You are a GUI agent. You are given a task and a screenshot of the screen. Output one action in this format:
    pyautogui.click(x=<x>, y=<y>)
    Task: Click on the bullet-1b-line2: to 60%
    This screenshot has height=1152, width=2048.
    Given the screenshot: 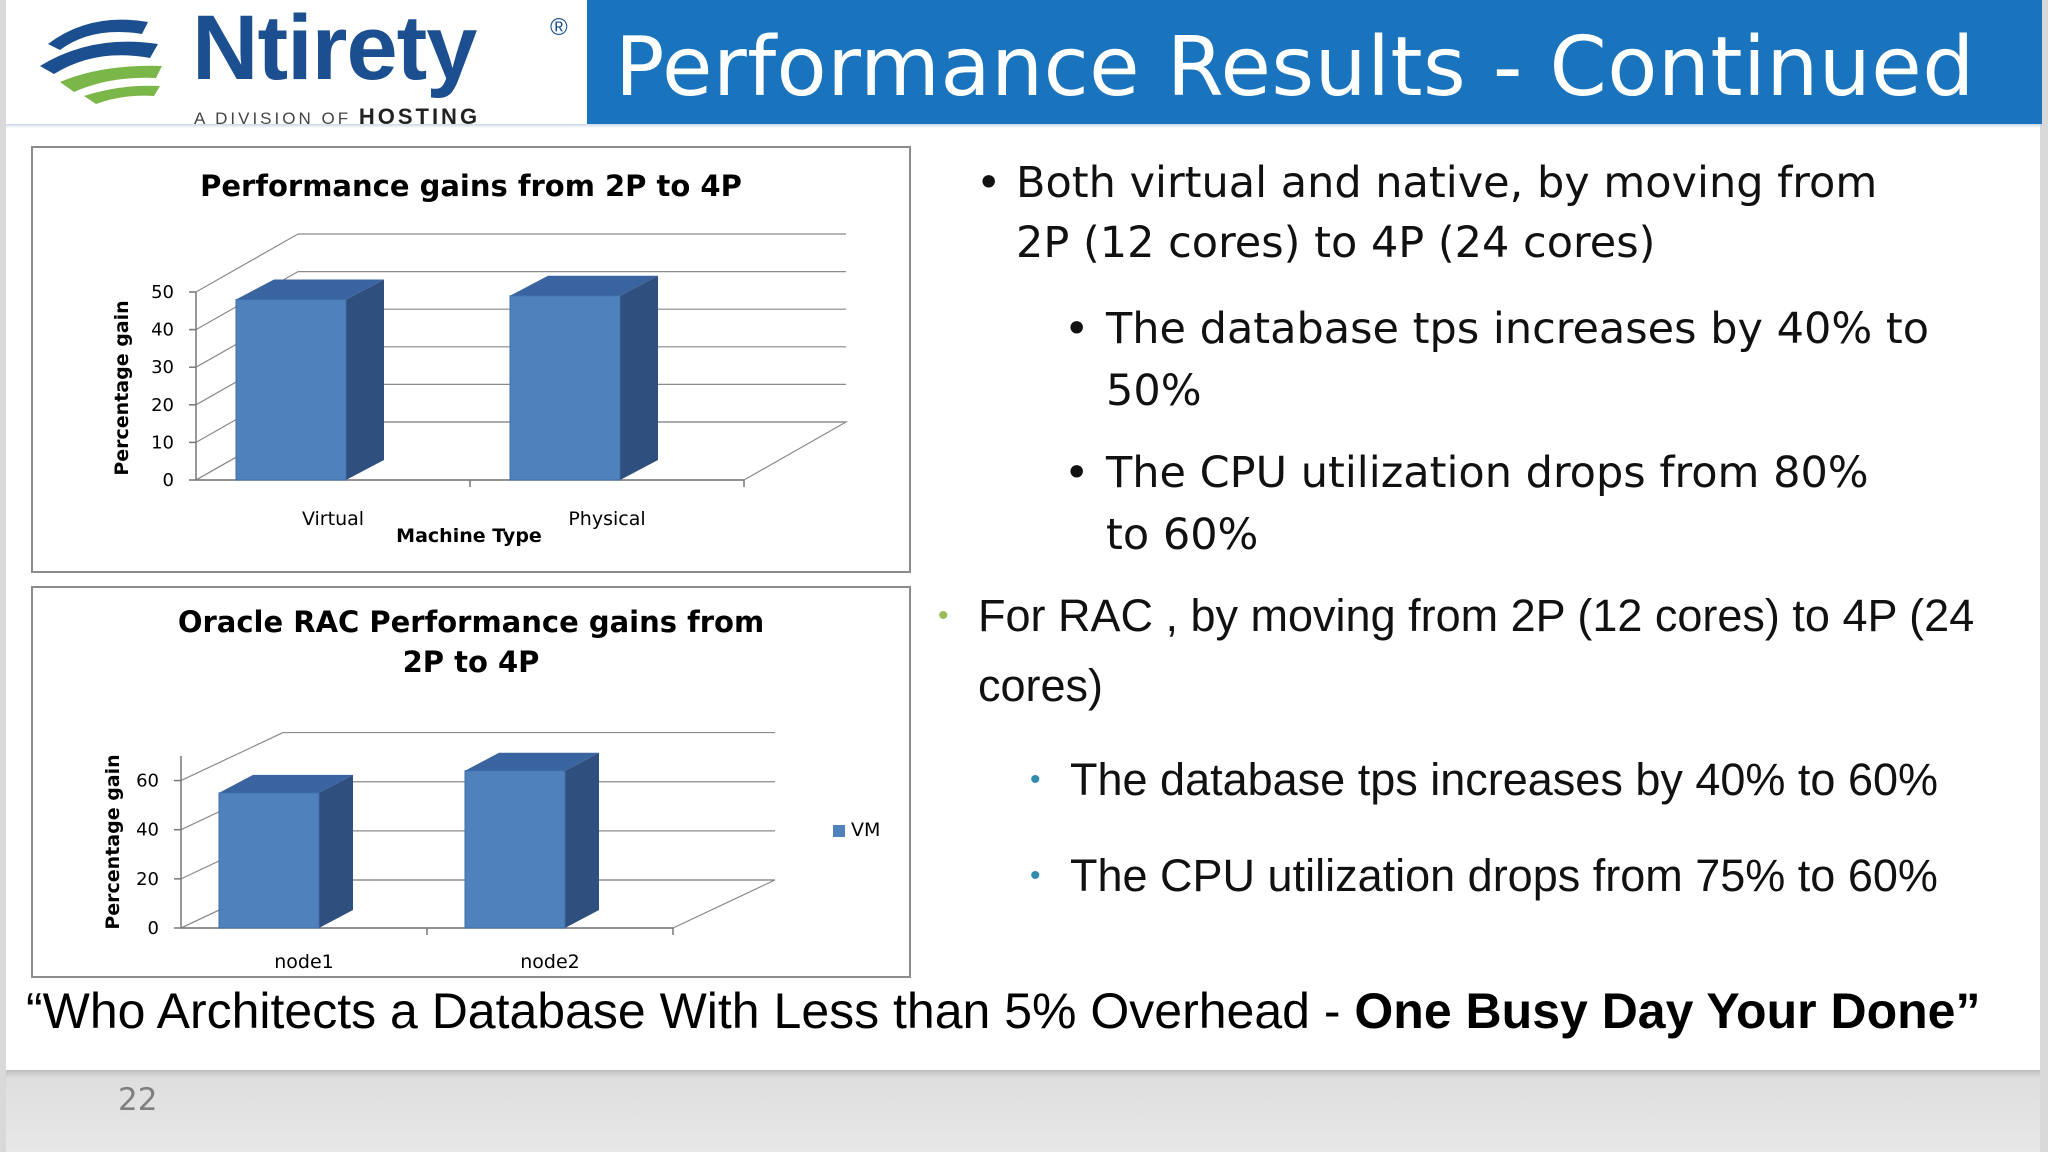 What is the action you would take?
    pyautogui.click(x=1182, y=535)
    